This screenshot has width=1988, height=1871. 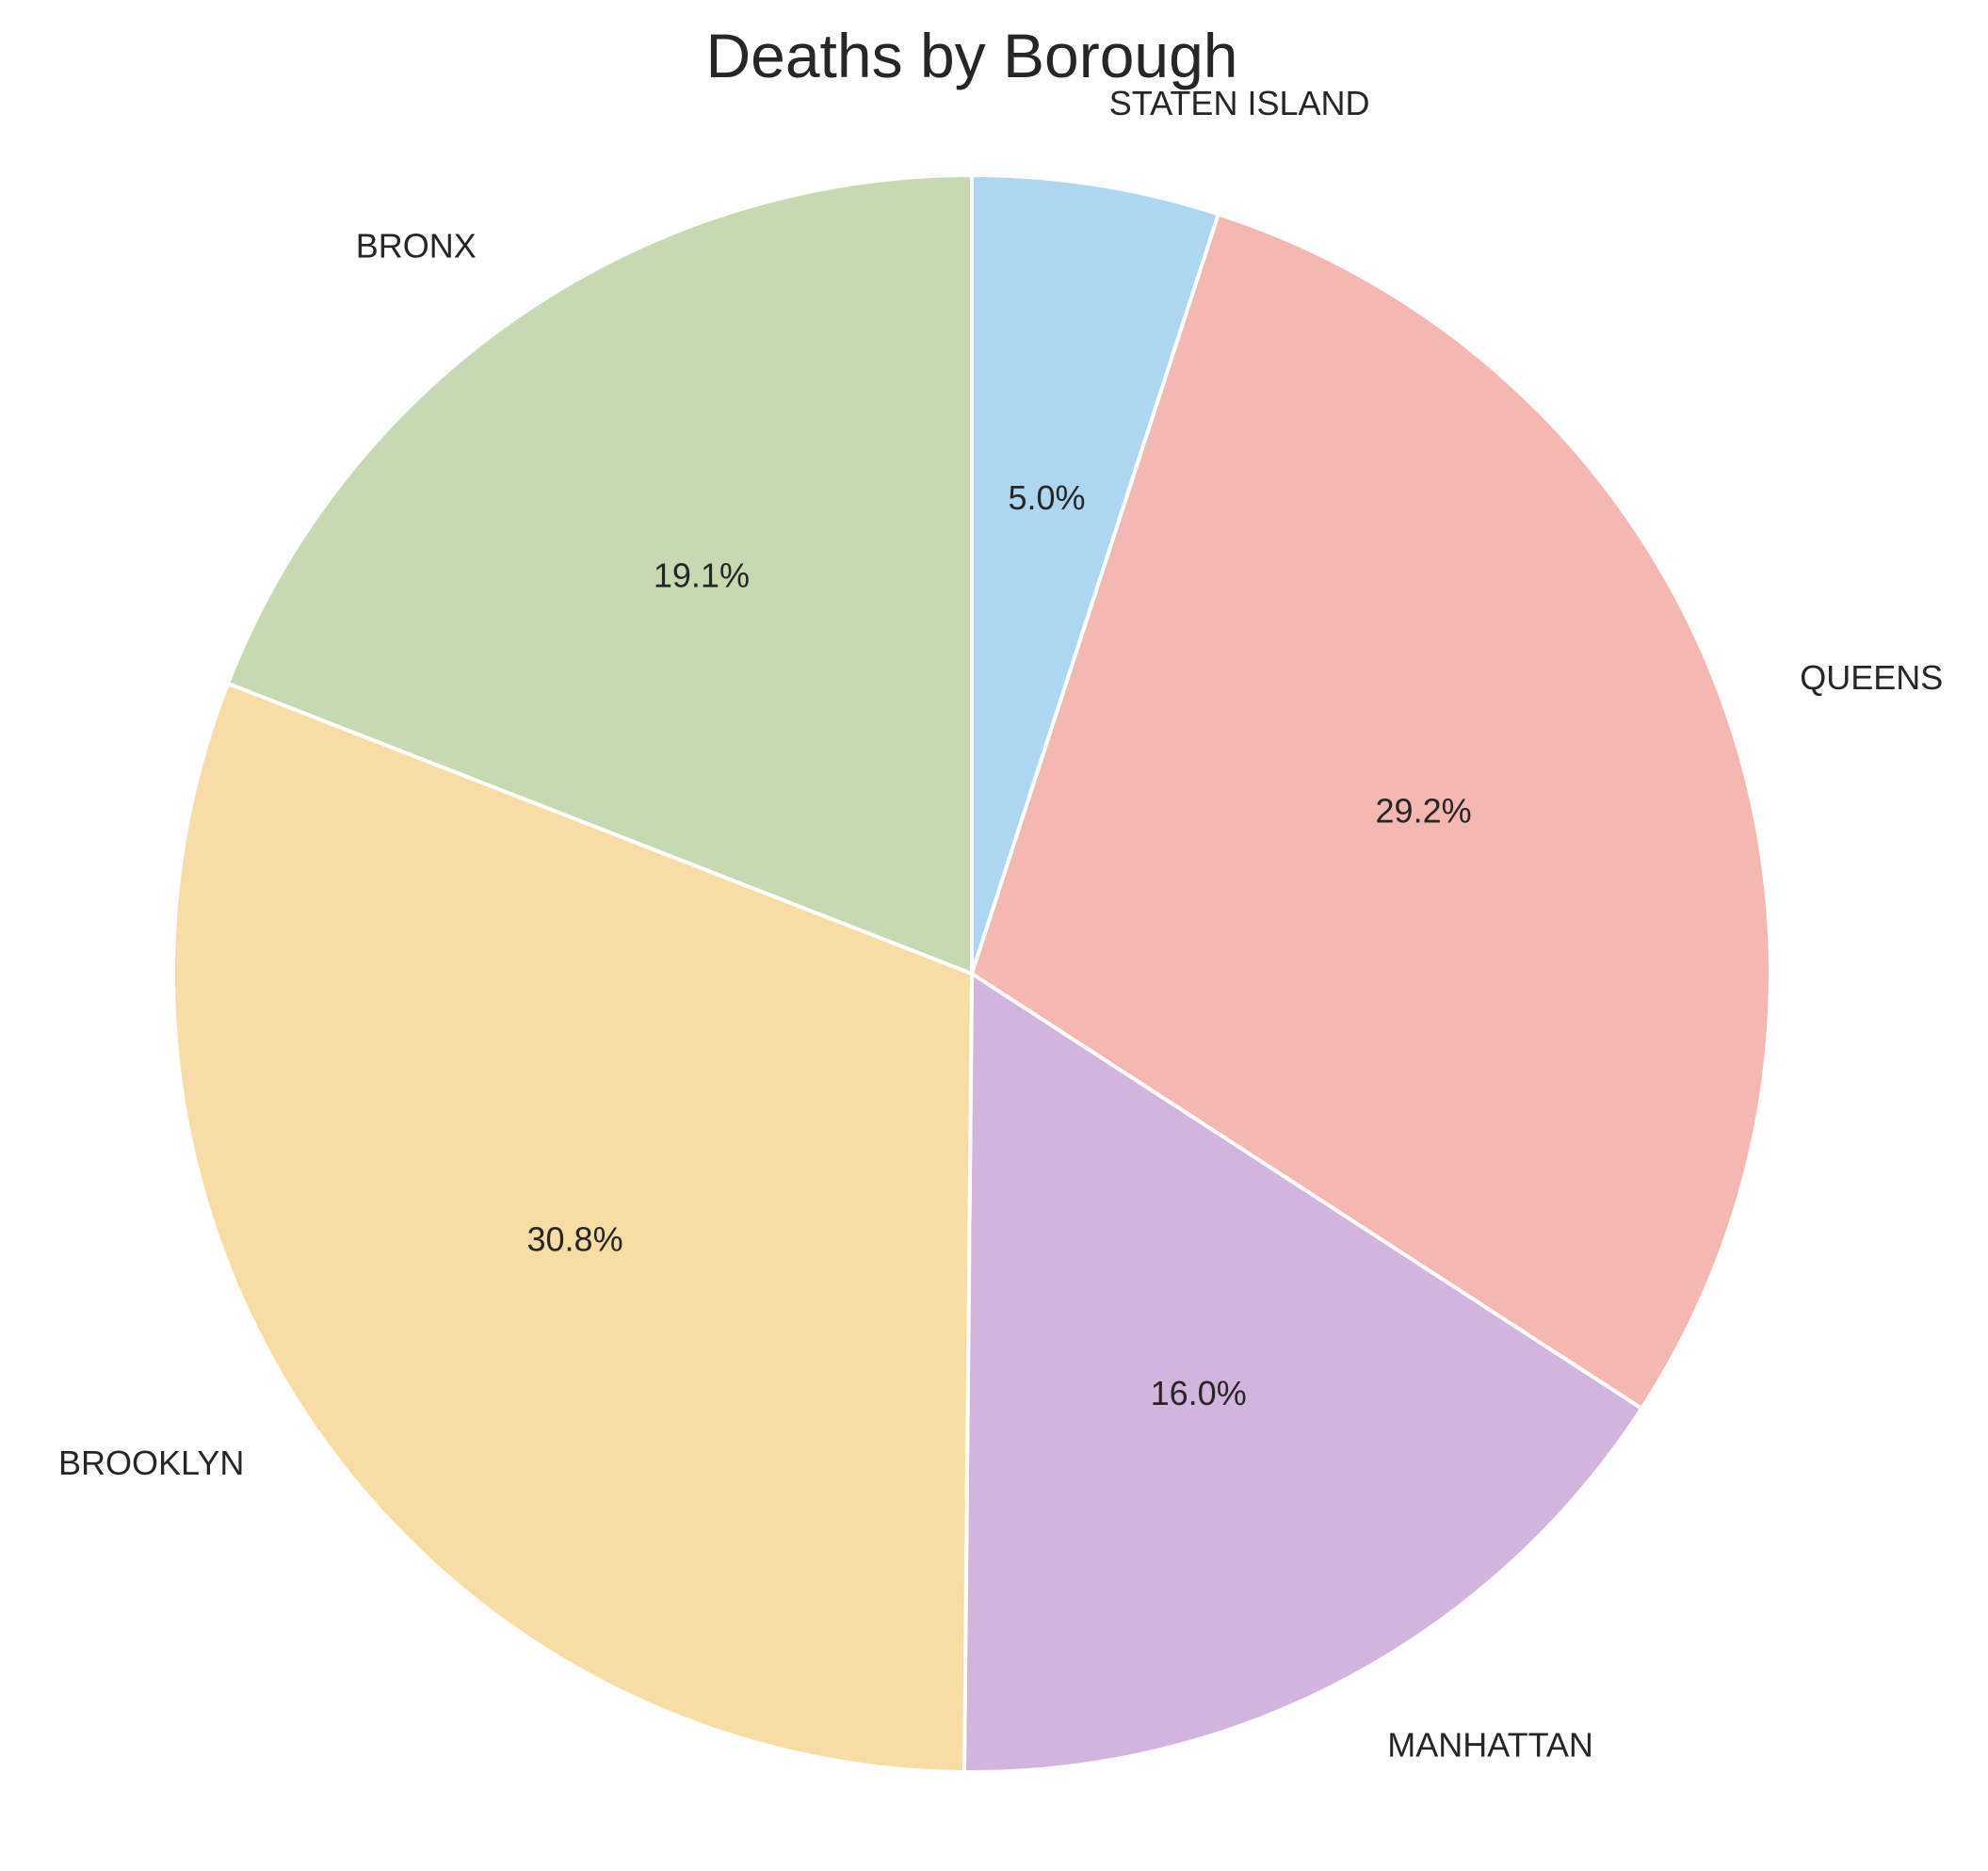 I want to click on slice-percent-queens: 29.2%, so click(x=1424, y=812).